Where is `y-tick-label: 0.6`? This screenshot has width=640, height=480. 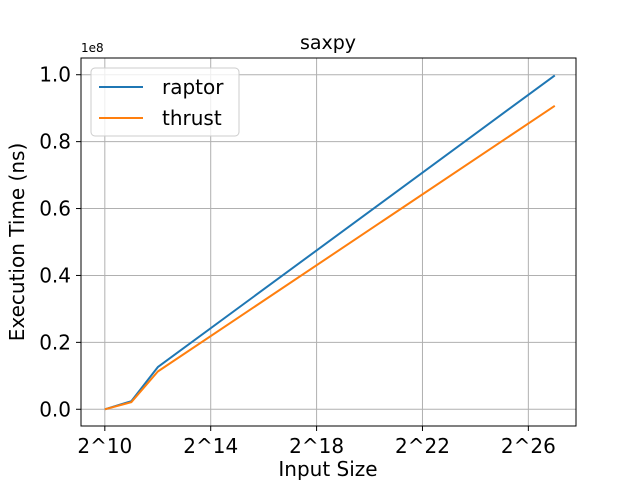
y-tick-label: 0.6 is located at coordinates (55, 209).